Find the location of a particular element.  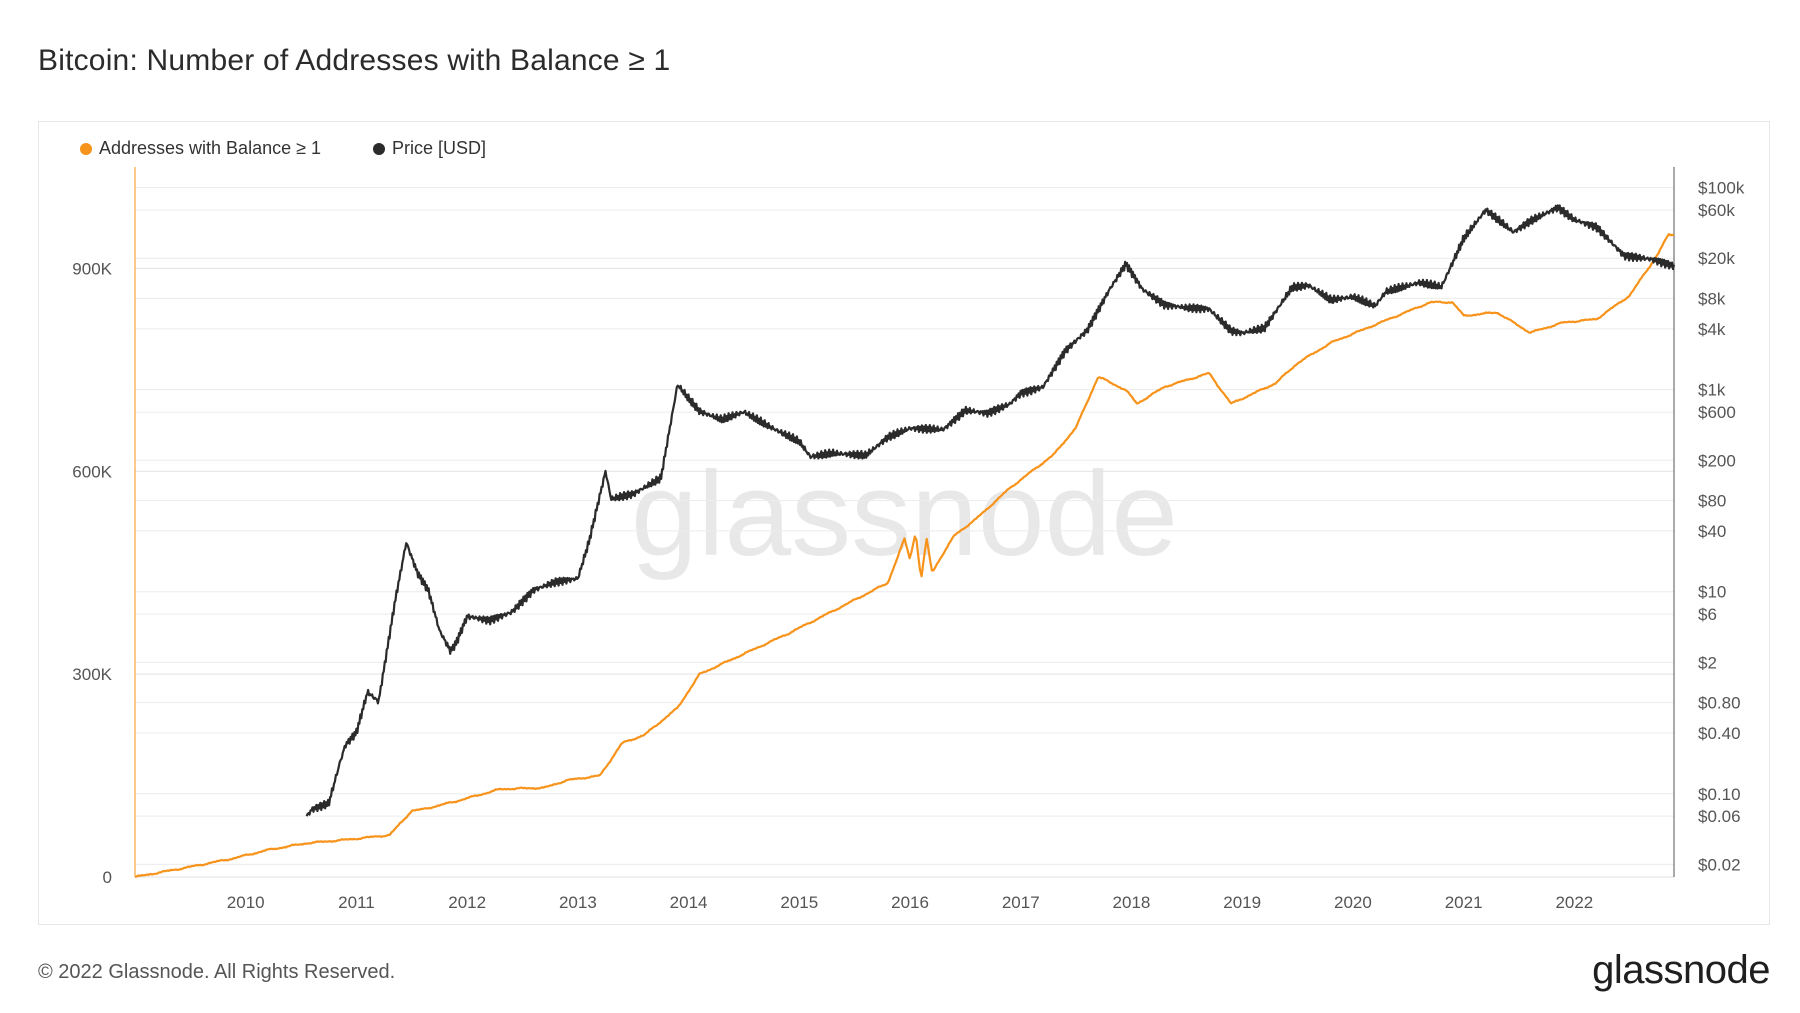

x-tick-label: 2013 is located at coordinates (578, 902).